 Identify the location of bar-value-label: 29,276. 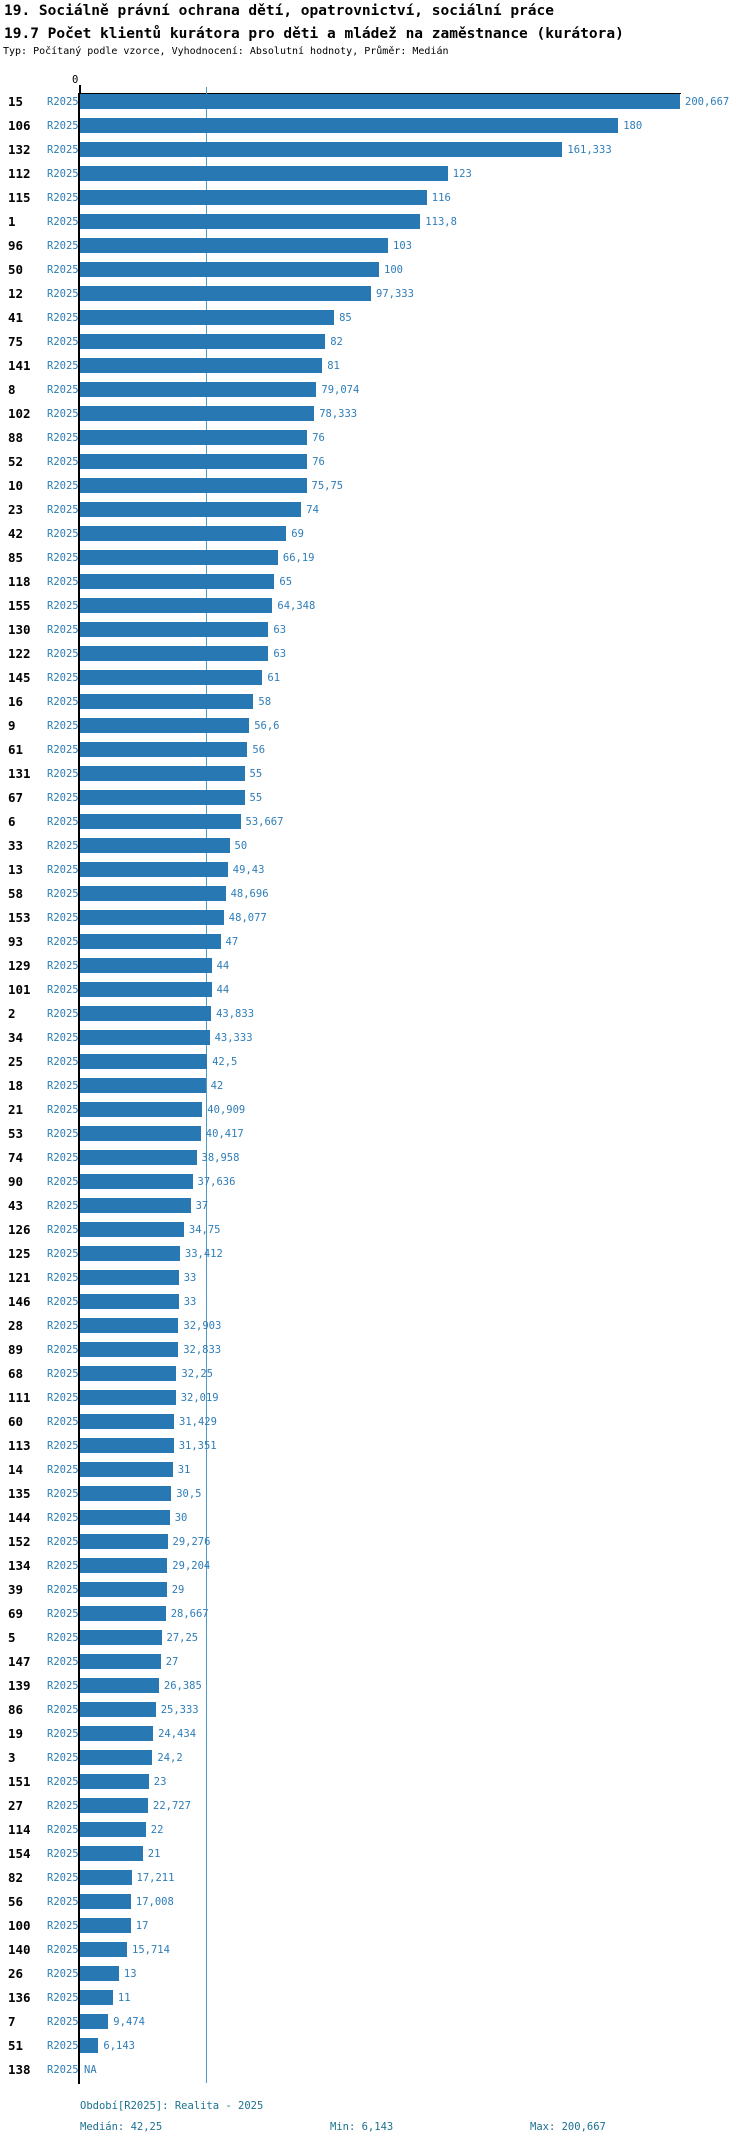
(191, 1541).